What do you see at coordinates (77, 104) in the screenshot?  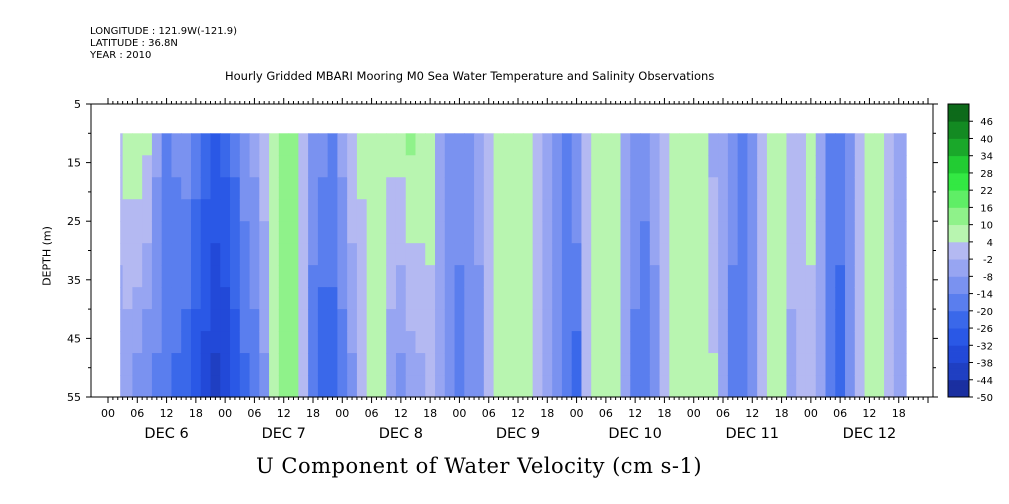 I see `y-tick-label: 5` at bounding box center [77, 104].